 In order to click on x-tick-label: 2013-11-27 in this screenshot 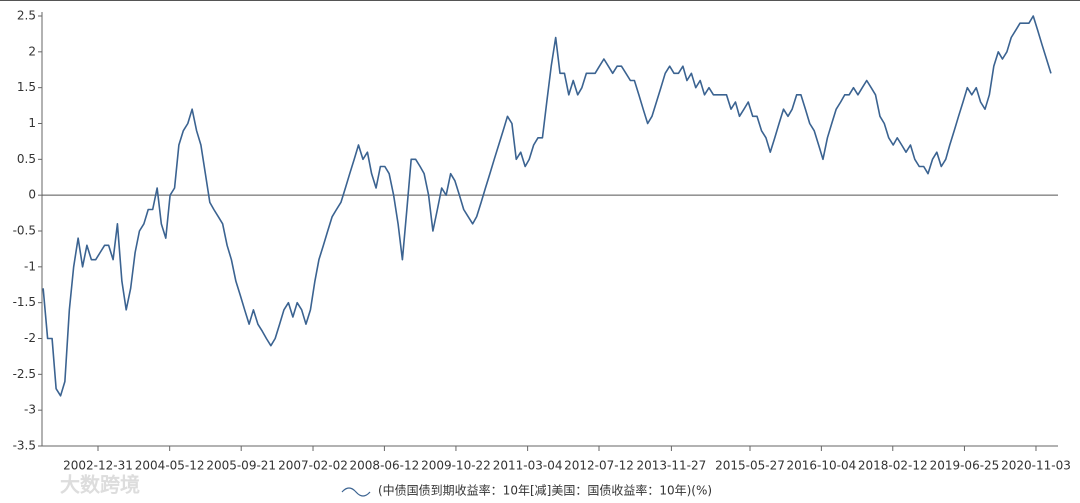, I will do `click(672, 466)`.